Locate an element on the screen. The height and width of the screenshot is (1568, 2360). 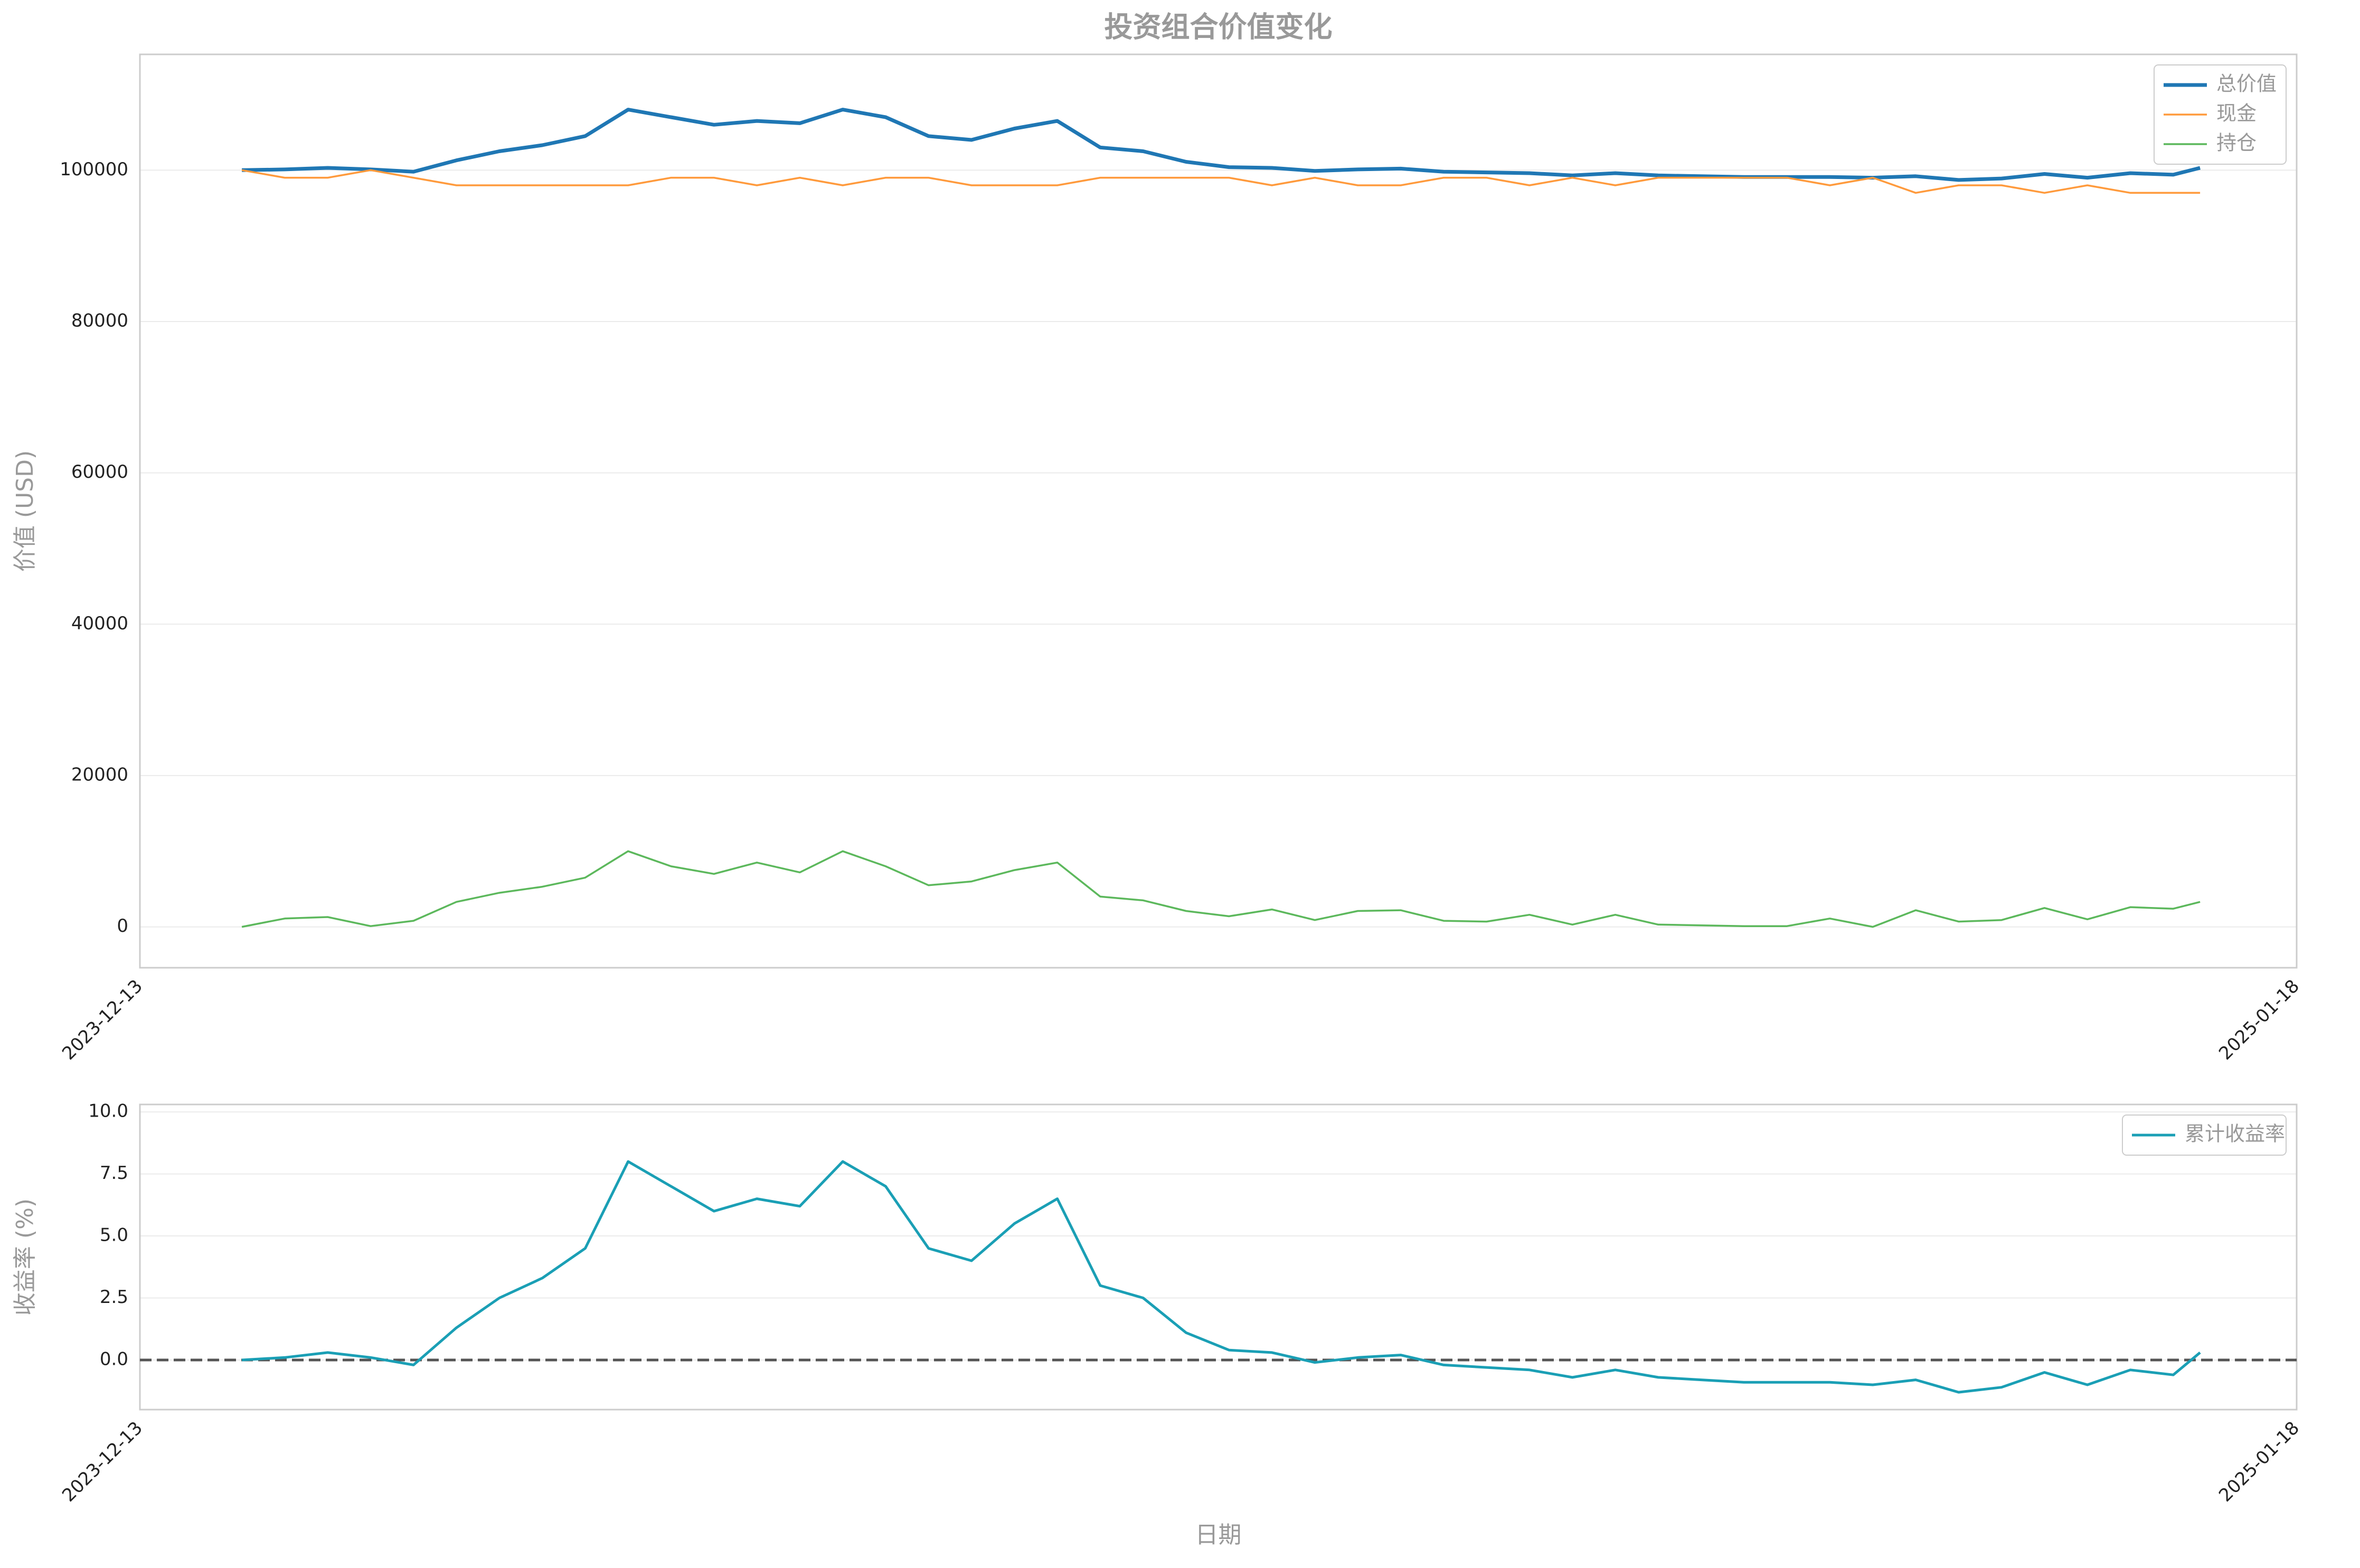
y-tick-label: 7.5 is located at coordinates (114, 1173).